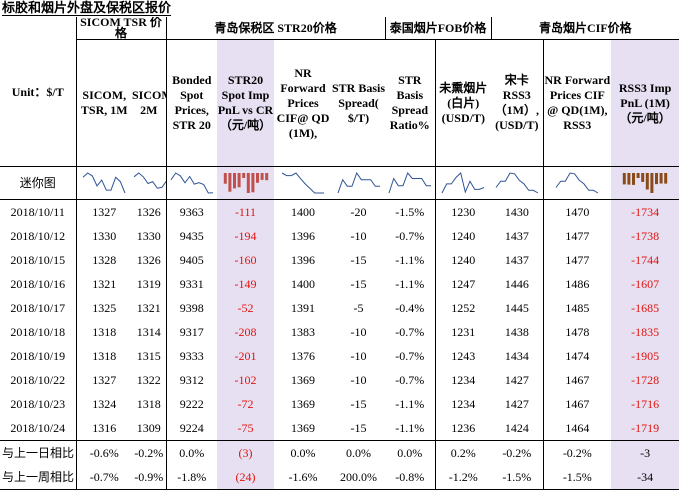 This screenshot has width=679, height=490. What do you see at coordinates (103, 284) in the screenshot?
I see `cell-sicom-1m: 1321` at bounding box center [103, 284].